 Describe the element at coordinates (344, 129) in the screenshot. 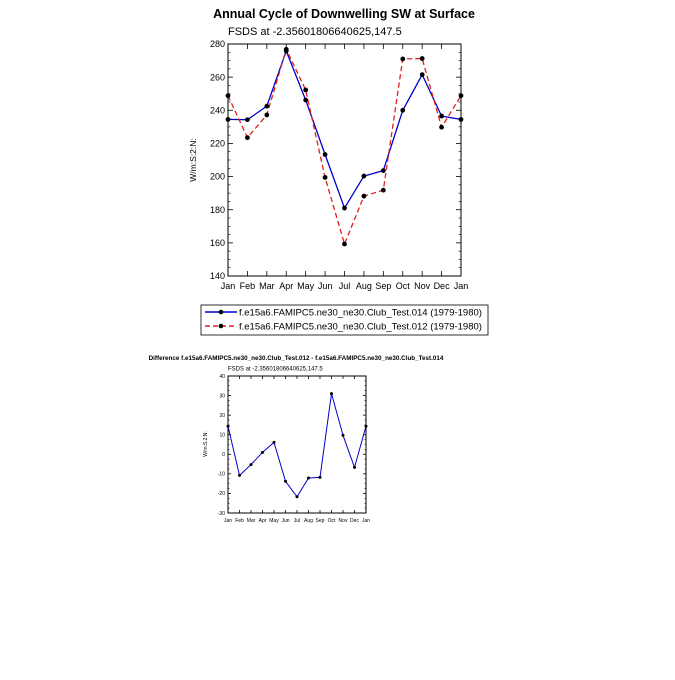

I see `chart1-series-0-line` at that location.